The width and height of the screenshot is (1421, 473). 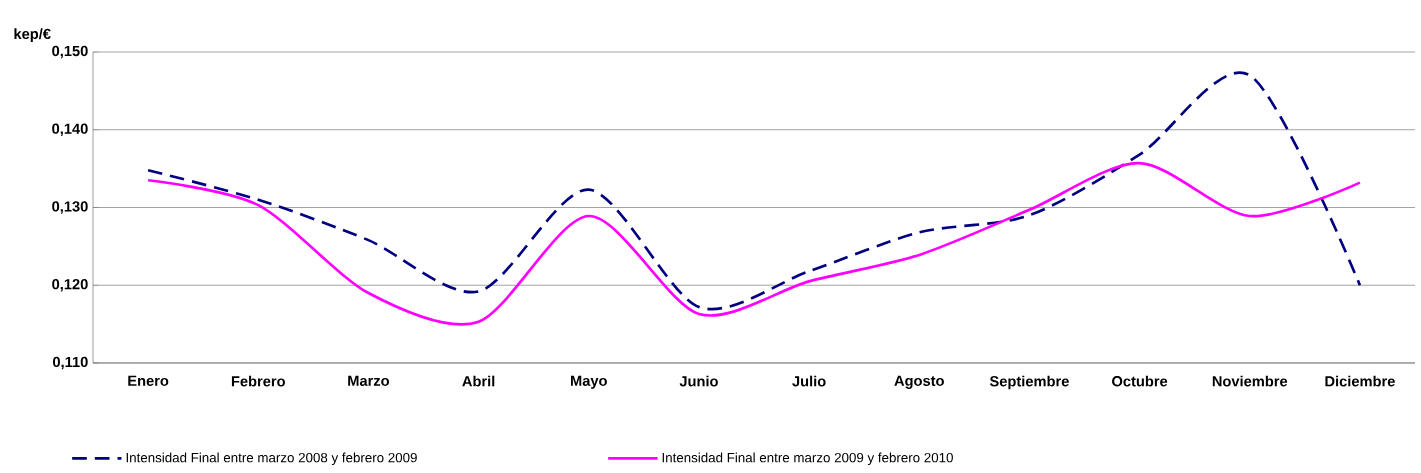 What do you see at coordinates (1140, 381) in the screenshot?
I see `x-tick-label: Octubre` at bounding box center [1140, 381].